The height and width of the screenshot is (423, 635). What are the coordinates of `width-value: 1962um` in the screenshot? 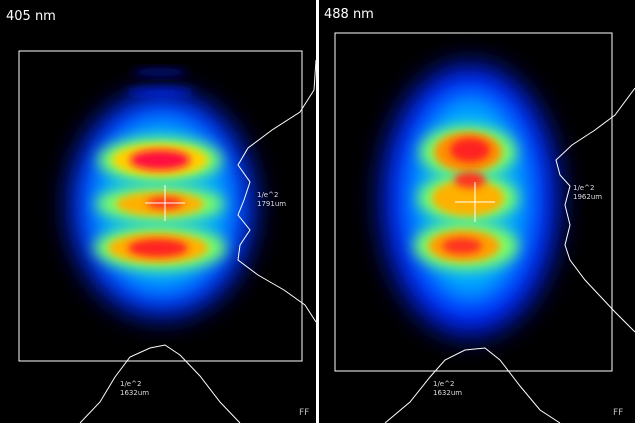 It's located at (587, 197).